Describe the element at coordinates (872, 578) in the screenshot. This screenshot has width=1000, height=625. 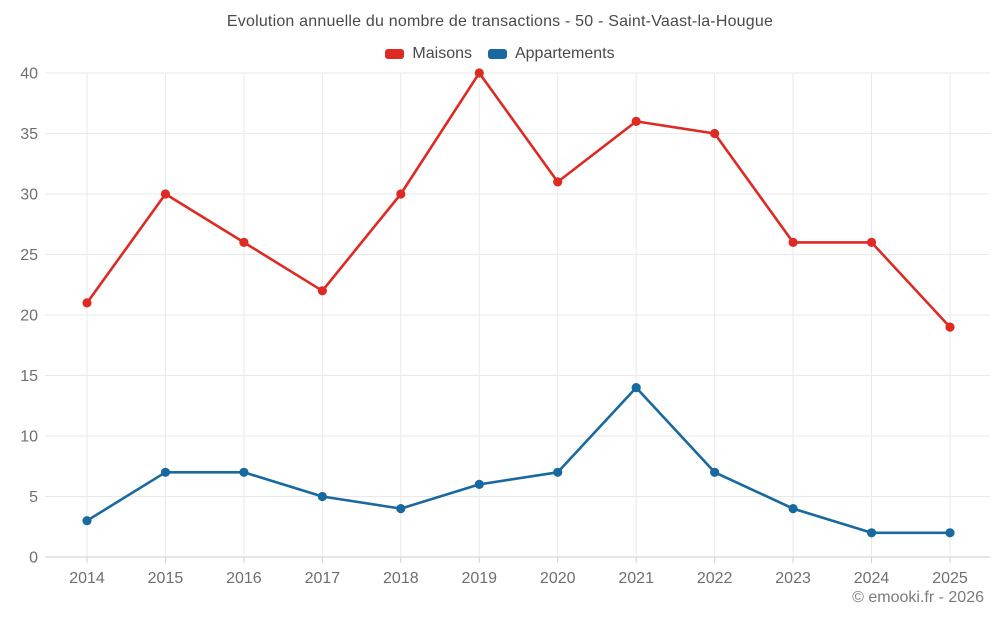
I see `x-tick-label: 2024` at that location.